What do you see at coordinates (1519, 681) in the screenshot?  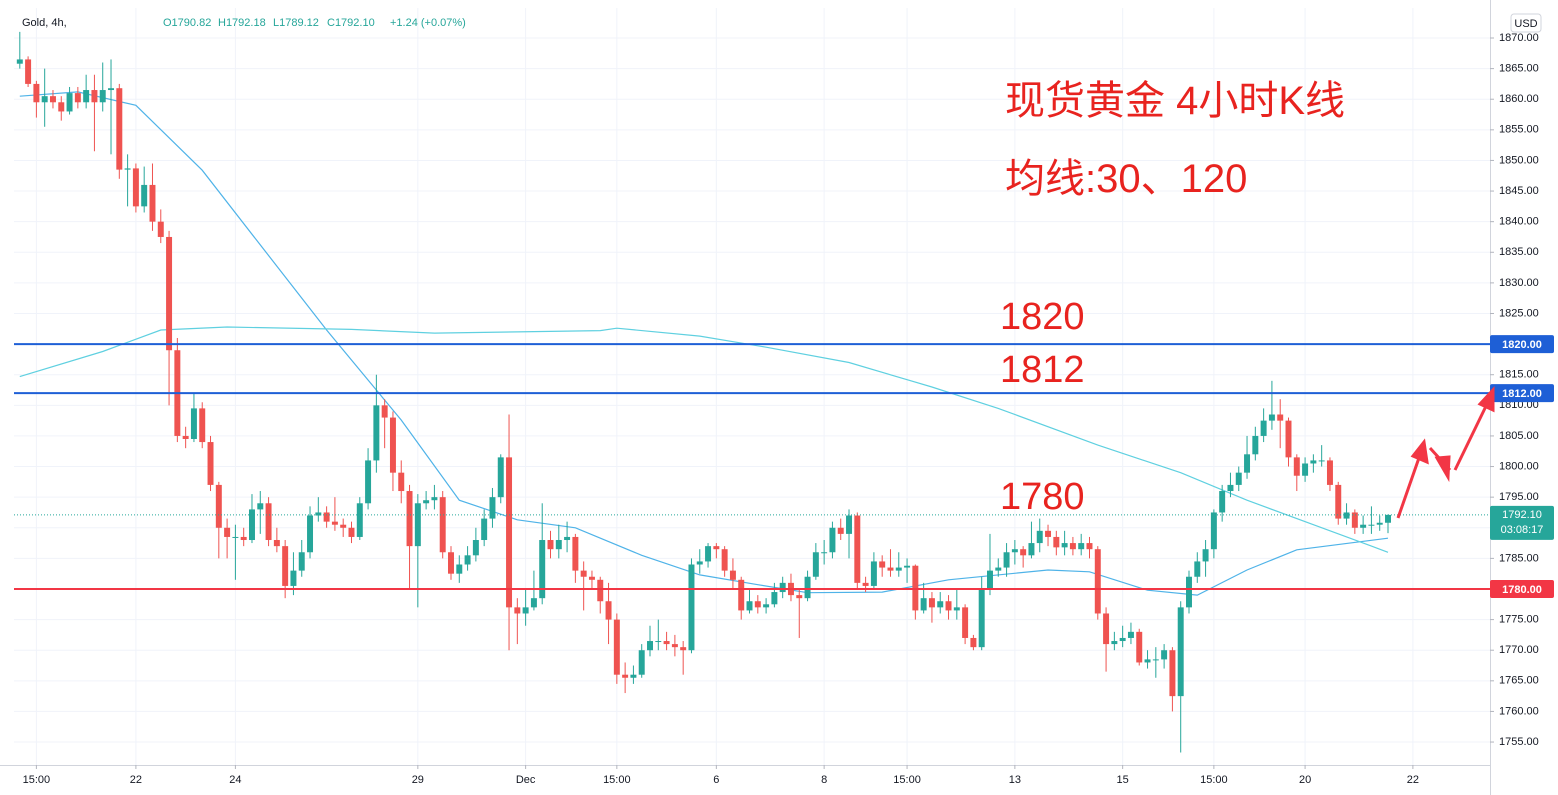 I see `y-tick-label: 1765.00` at bounding box center [1519, 681].